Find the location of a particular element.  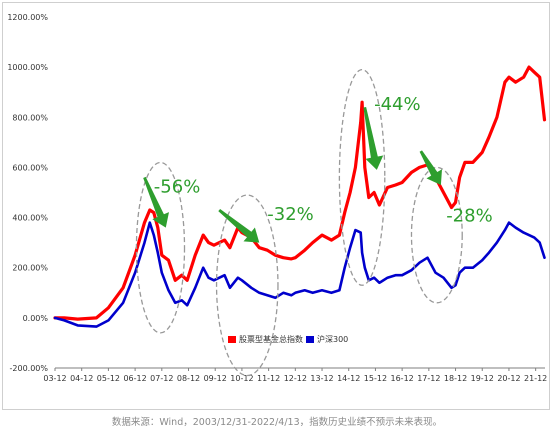

y-tick-label: 400.00% is located at coordinates (30, 218).